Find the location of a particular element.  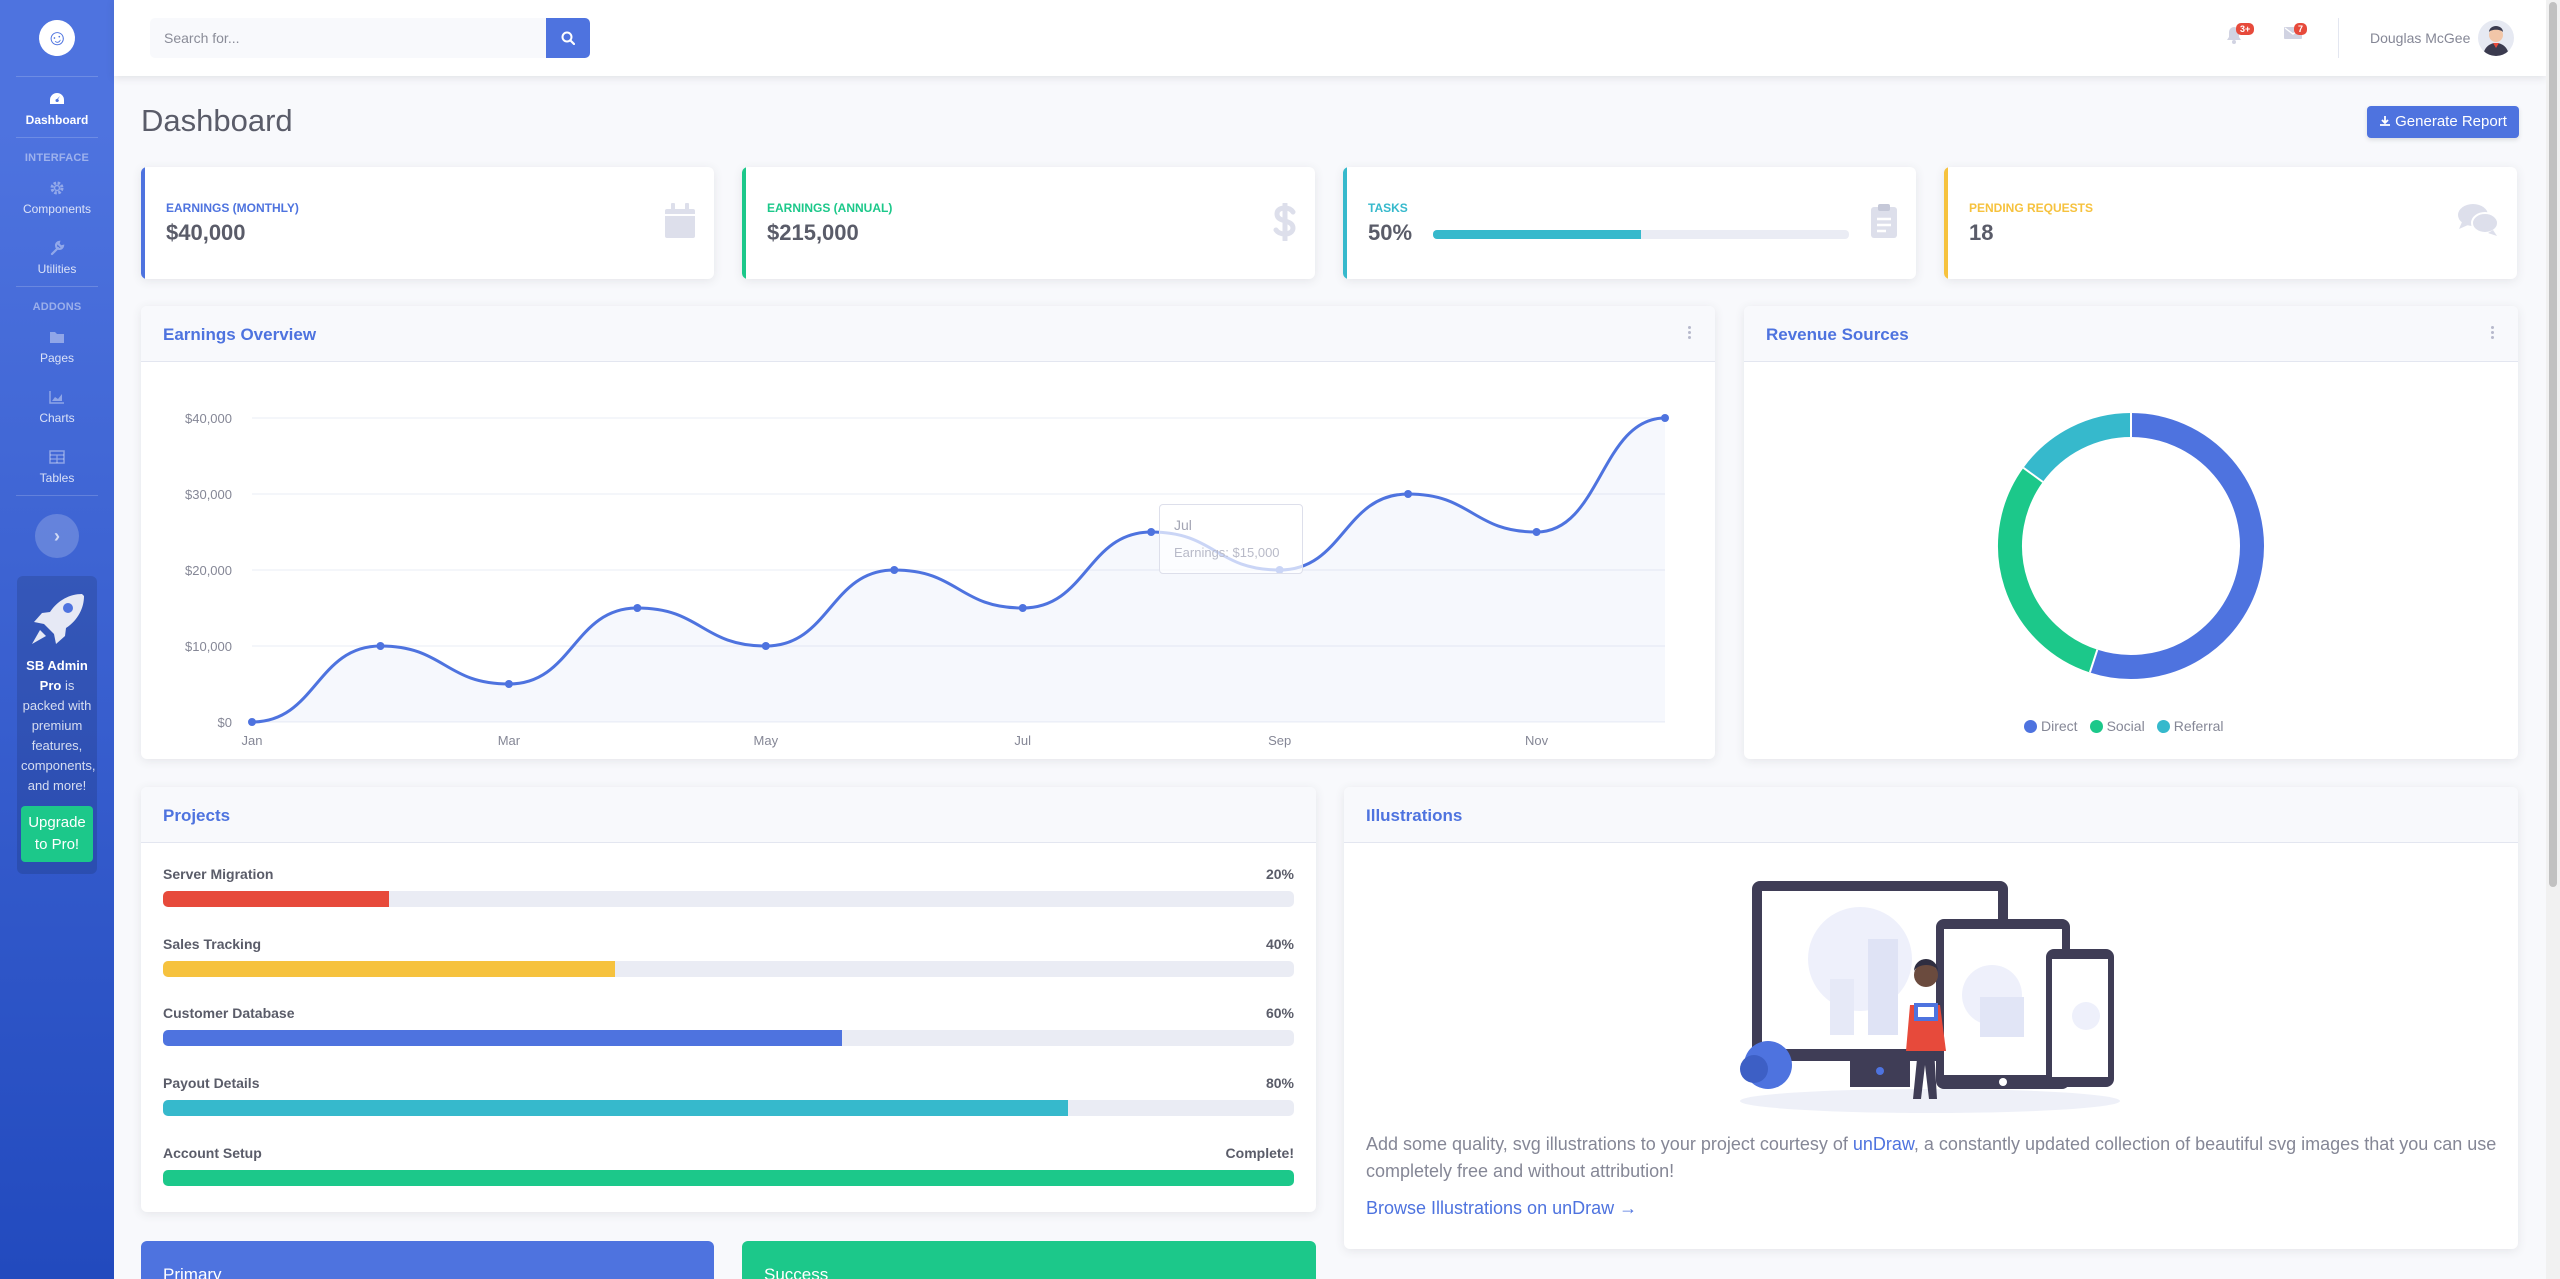

chart-area-icon is located at coordinates (56, 397).